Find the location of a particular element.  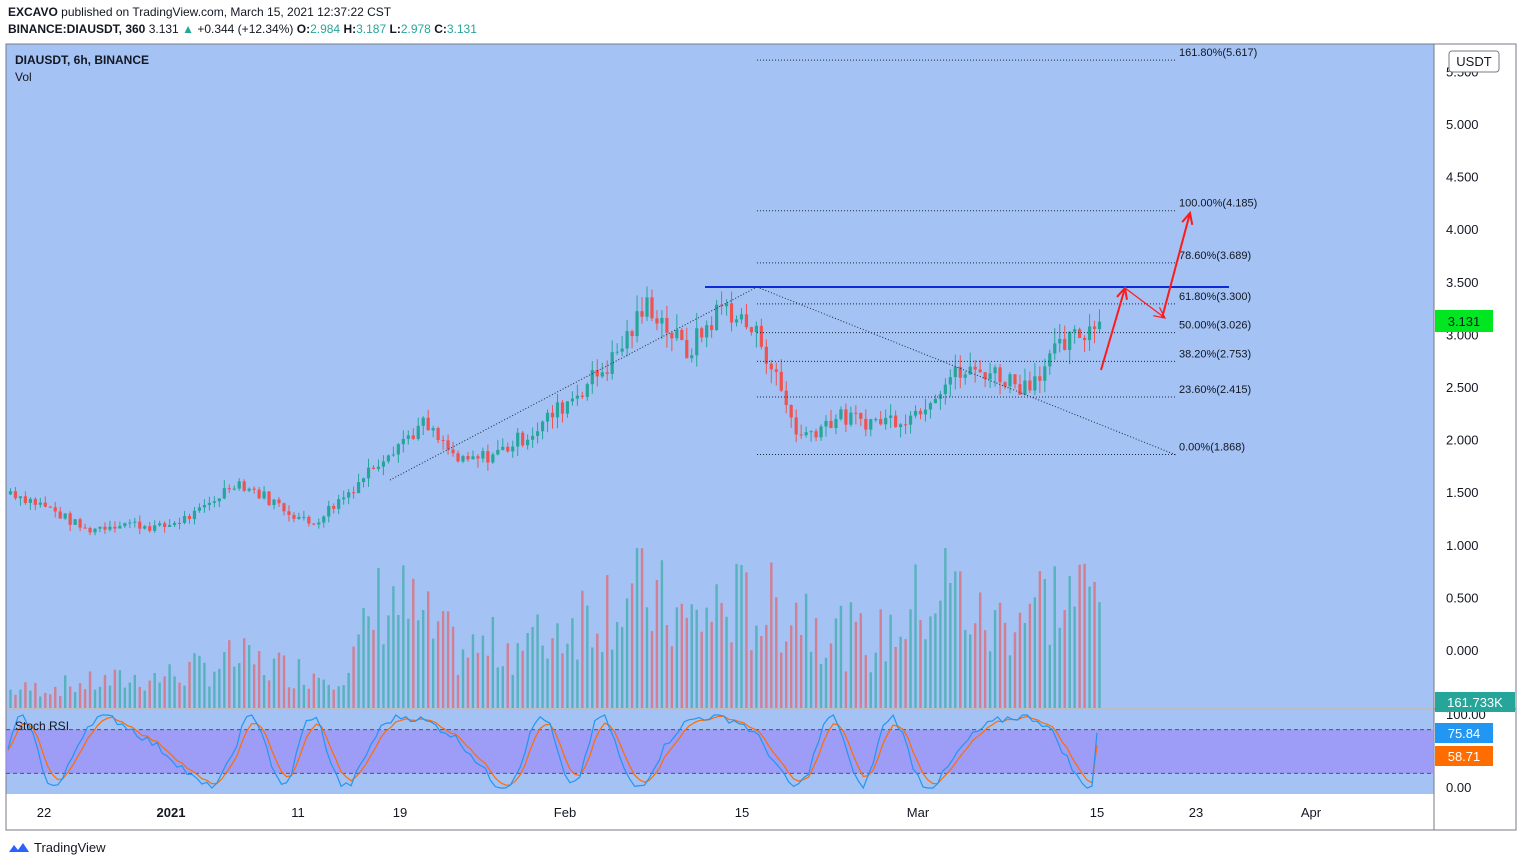

legend-vol: Vol is located at coordinates (23, 77).